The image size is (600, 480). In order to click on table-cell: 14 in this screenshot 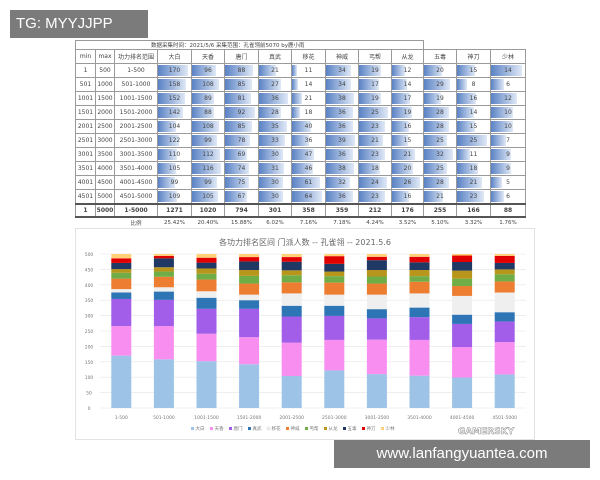, I will do `click(473, 112)`.